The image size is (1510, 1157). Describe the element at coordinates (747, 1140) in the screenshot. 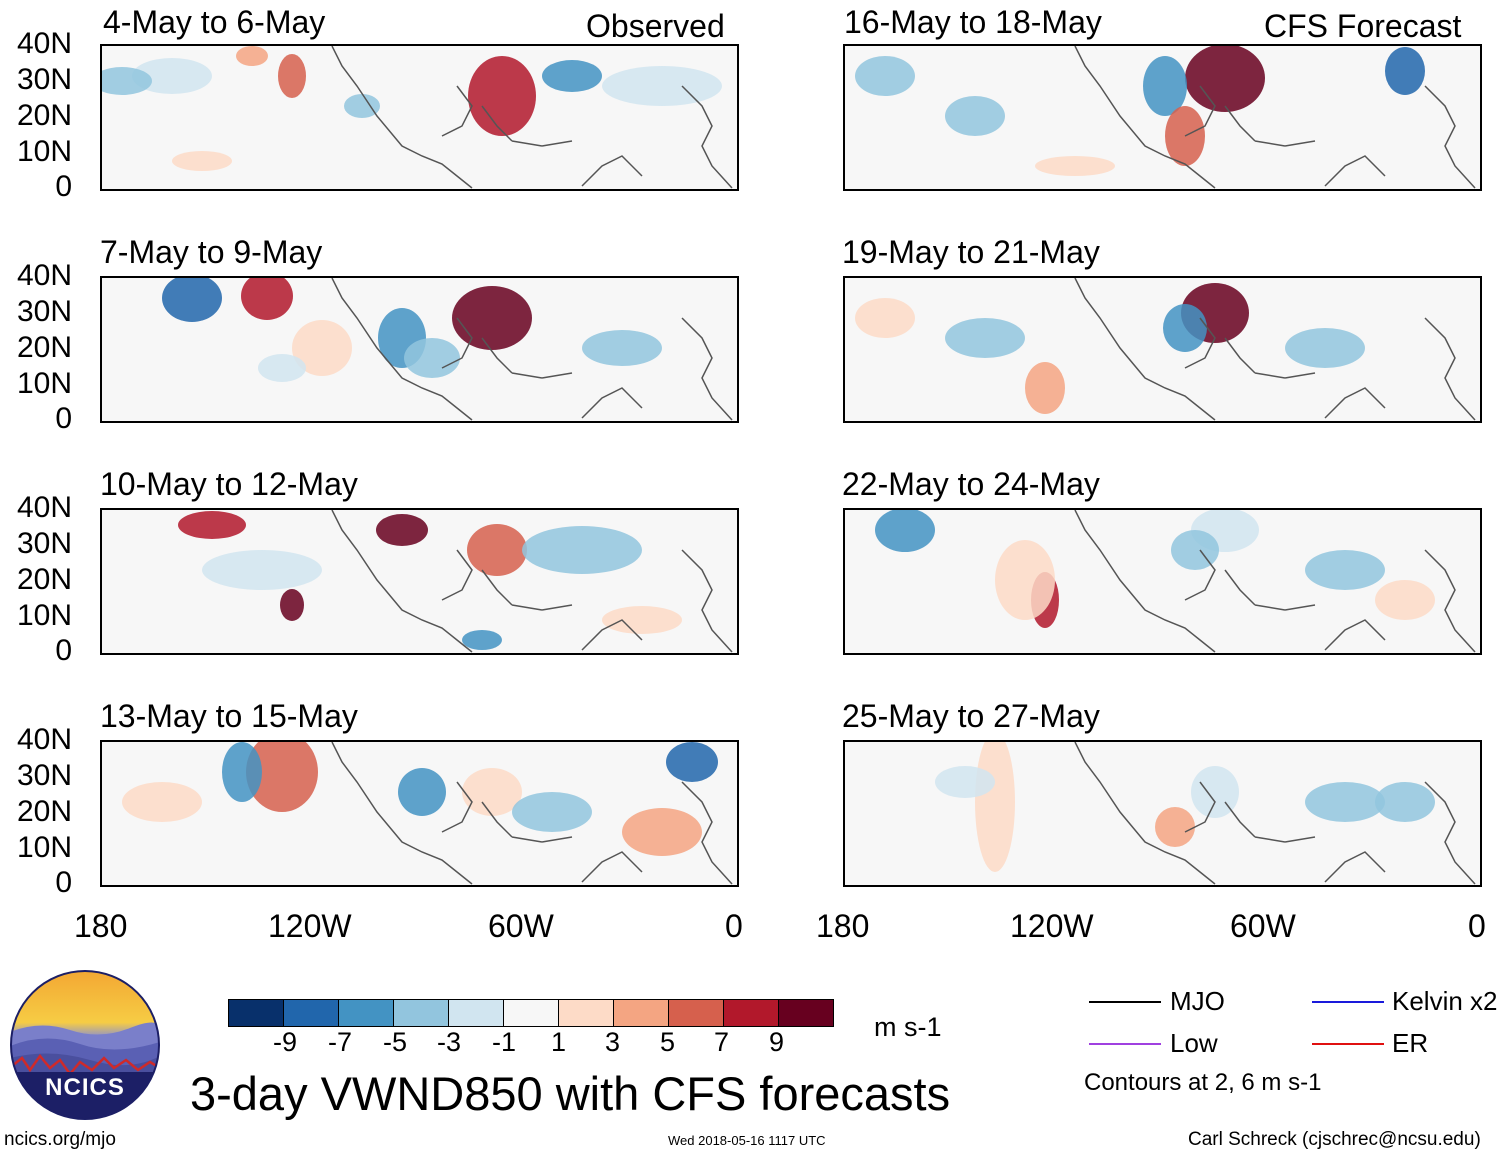

I see `footer-timestamp: Wed 2018-05-16 1117 UTC` at that location.